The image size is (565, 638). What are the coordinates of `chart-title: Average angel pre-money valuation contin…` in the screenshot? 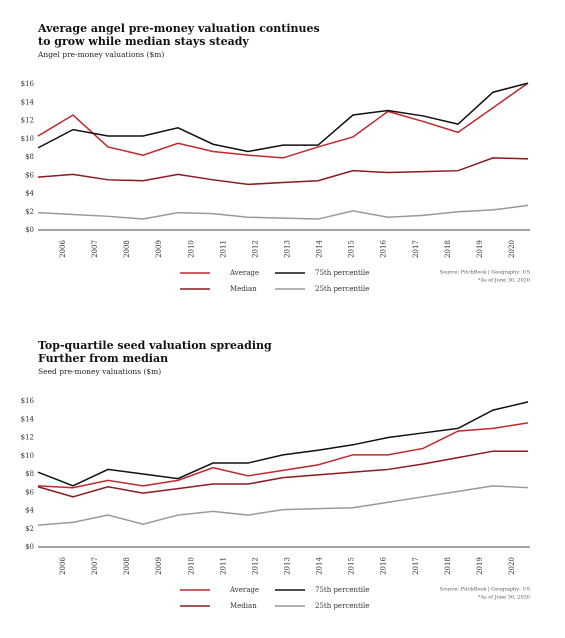 It's located at (178, 28).